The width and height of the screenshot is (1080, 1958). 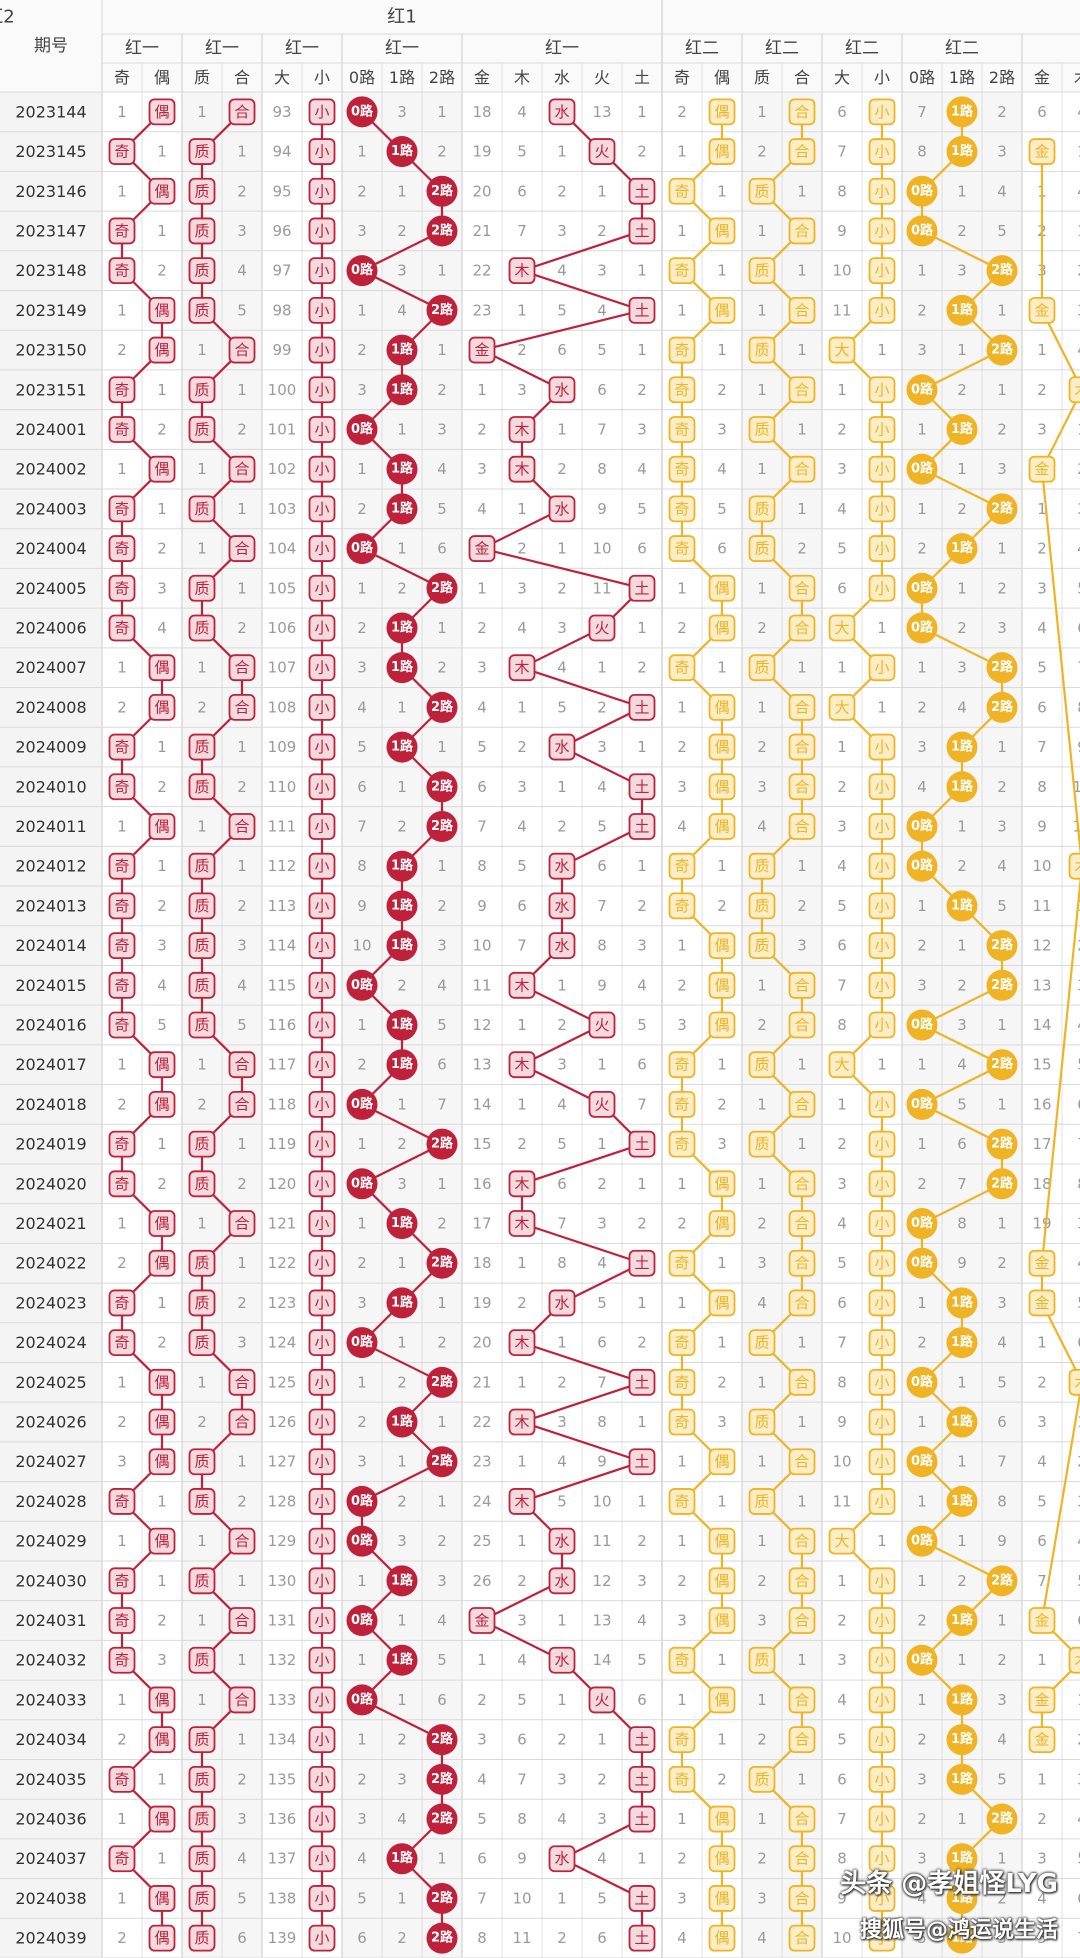 I want to click on hong1-miss-count: 117, so click(x=282, y=1065).